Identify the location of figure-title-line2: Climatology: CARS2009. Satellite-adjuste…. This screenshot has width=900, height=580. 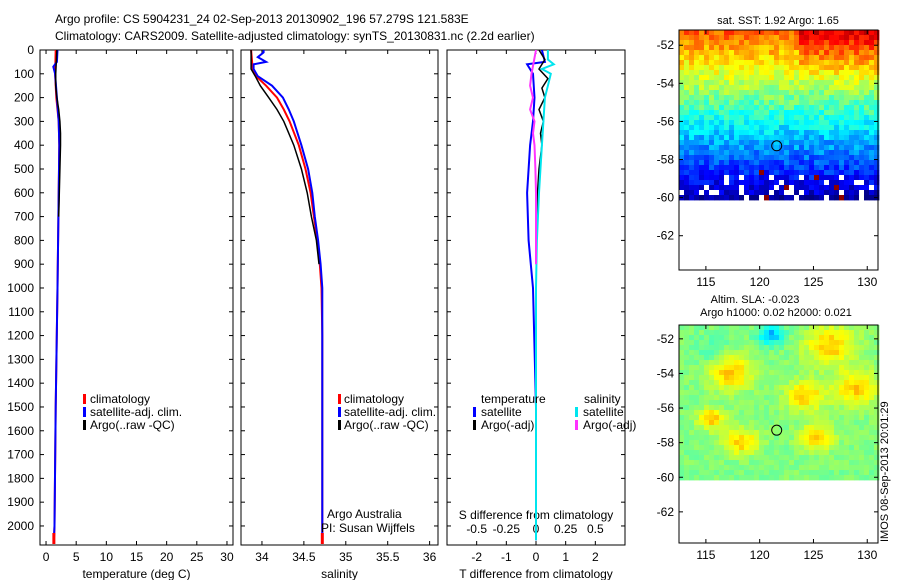
(295, 36).